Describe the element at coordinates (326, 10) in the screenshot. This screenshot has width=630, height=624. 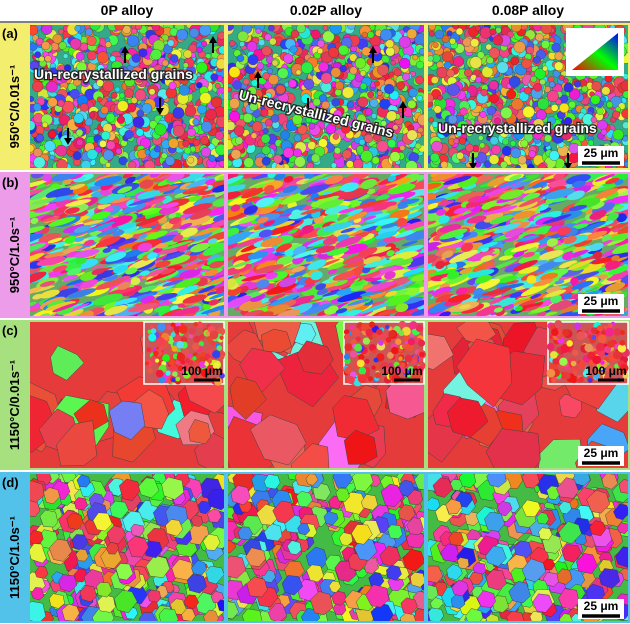
I see `column-header: 0.02P alloy` at that location.